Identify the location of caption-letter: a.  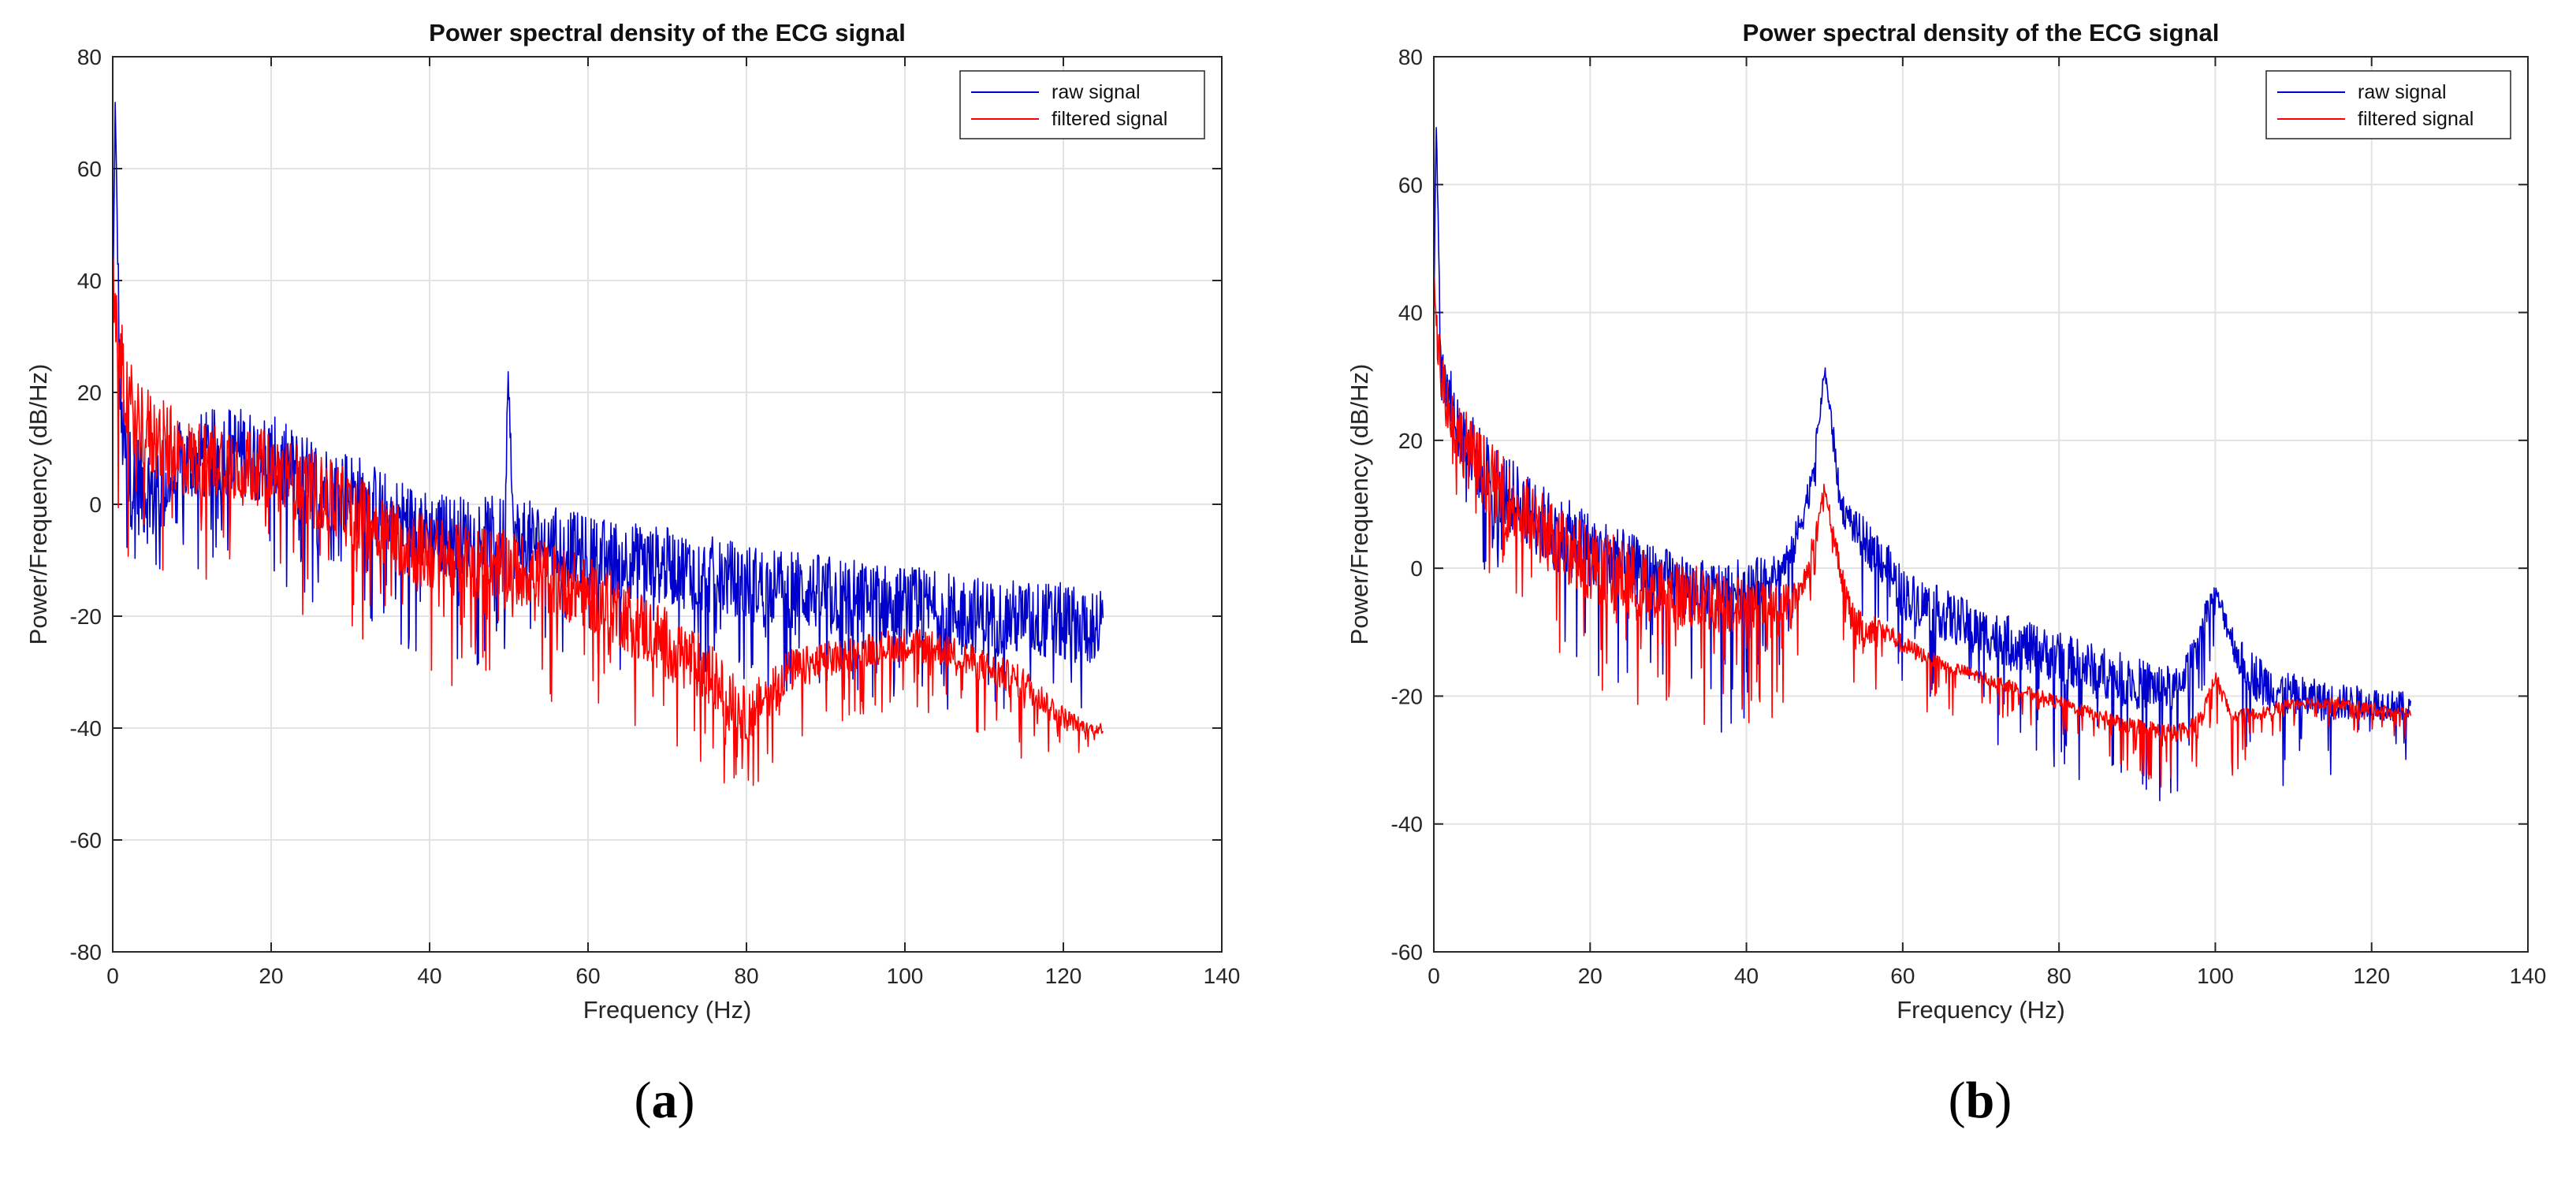
(665, 1100).